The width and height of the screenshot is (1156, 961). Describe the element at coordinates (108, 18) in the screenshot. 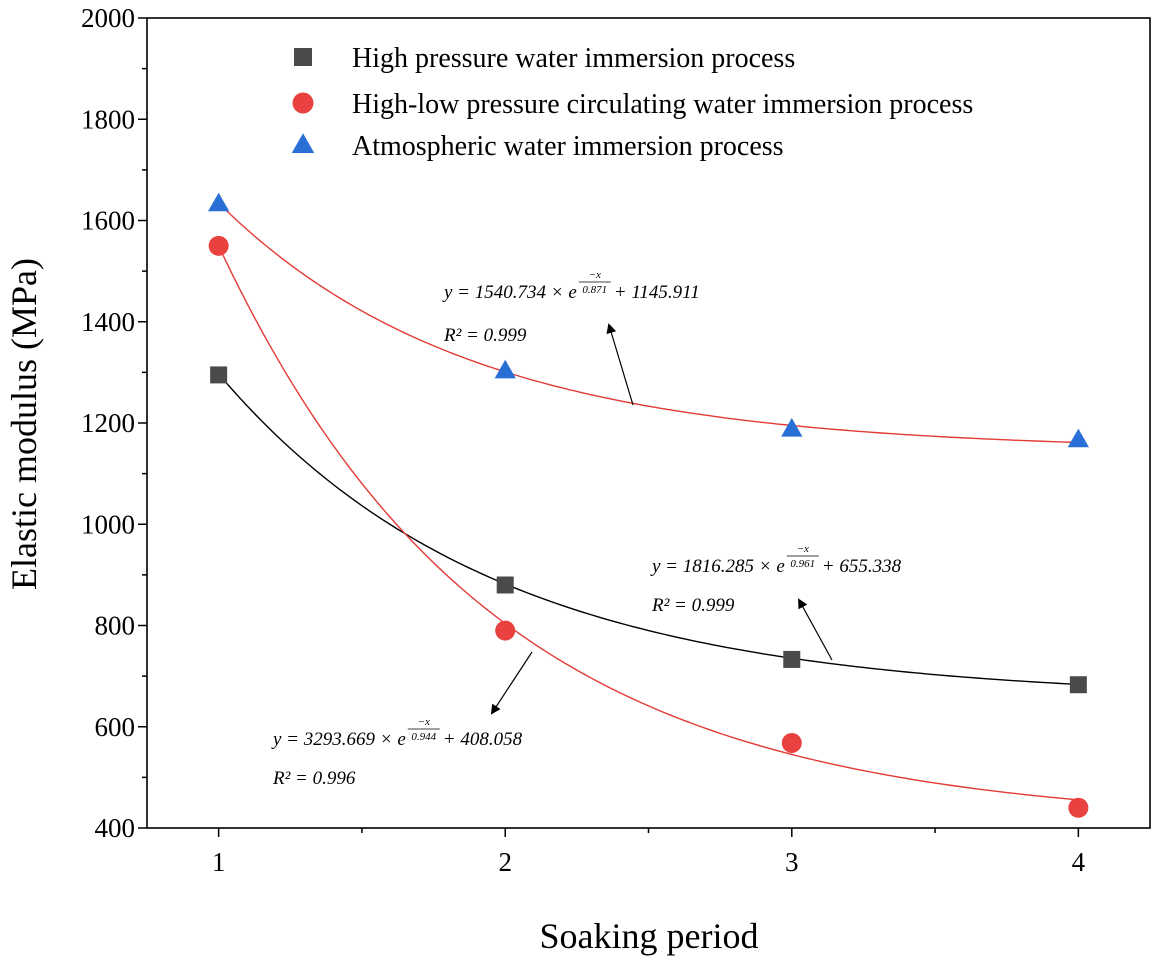

I see `y-tick-label: 2000` at that location.